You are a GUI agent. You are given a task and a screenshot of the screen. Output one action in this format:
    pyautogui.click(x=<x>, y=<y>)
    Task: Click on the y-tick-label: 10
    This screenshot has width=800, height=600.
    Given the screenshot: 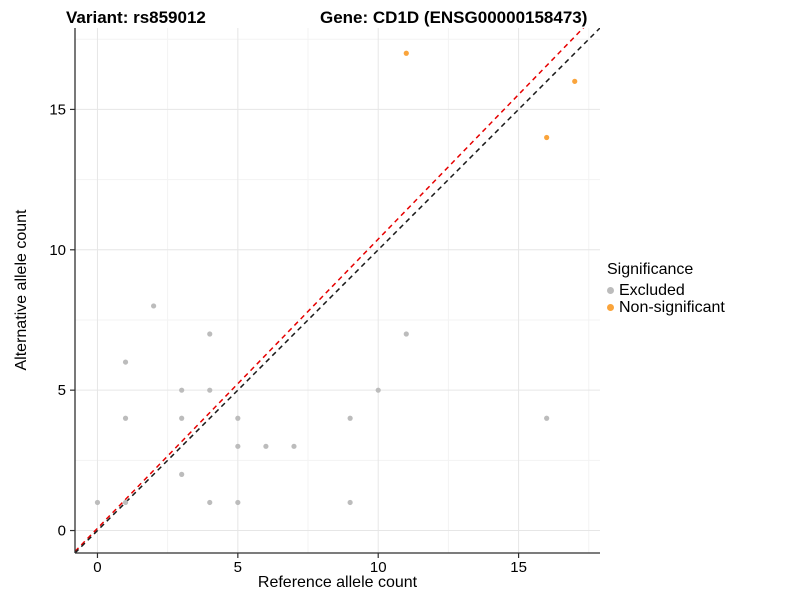 What is the action you would take?
    pyautogui.click(x=57, y=250)
    